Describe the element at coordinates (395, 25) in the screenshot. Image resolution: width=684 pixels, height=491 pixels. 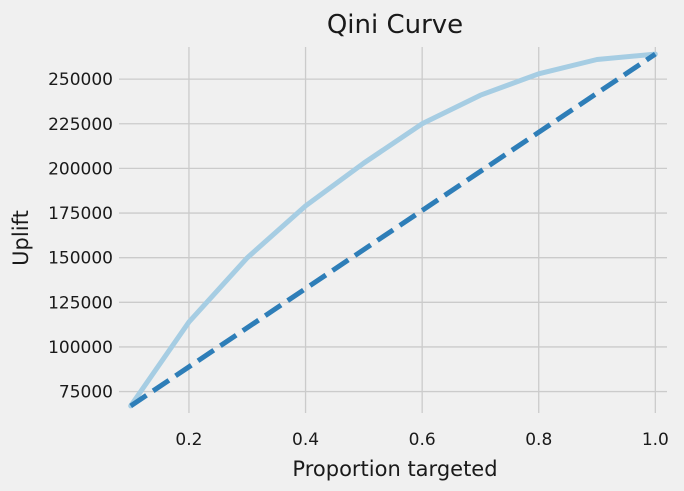
I see `chart-title: Qini Curve` at that location.